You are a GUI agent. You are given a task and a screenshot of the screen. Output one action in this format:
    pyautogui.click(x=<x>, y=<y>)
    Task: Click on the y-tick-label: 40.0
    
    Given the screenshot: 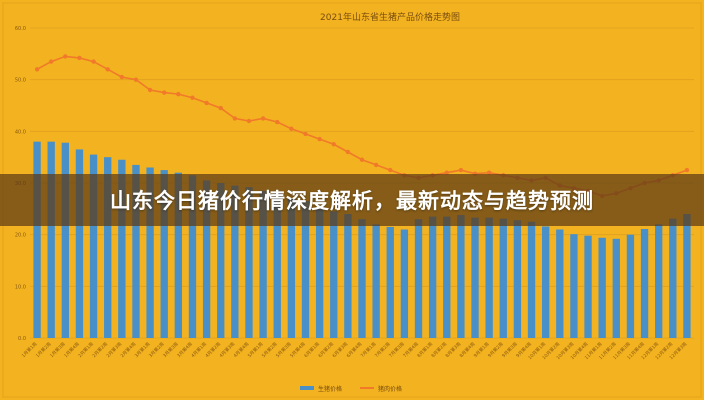 What is the action you would take?
    pyautogui.click(x=20, y=132)
    